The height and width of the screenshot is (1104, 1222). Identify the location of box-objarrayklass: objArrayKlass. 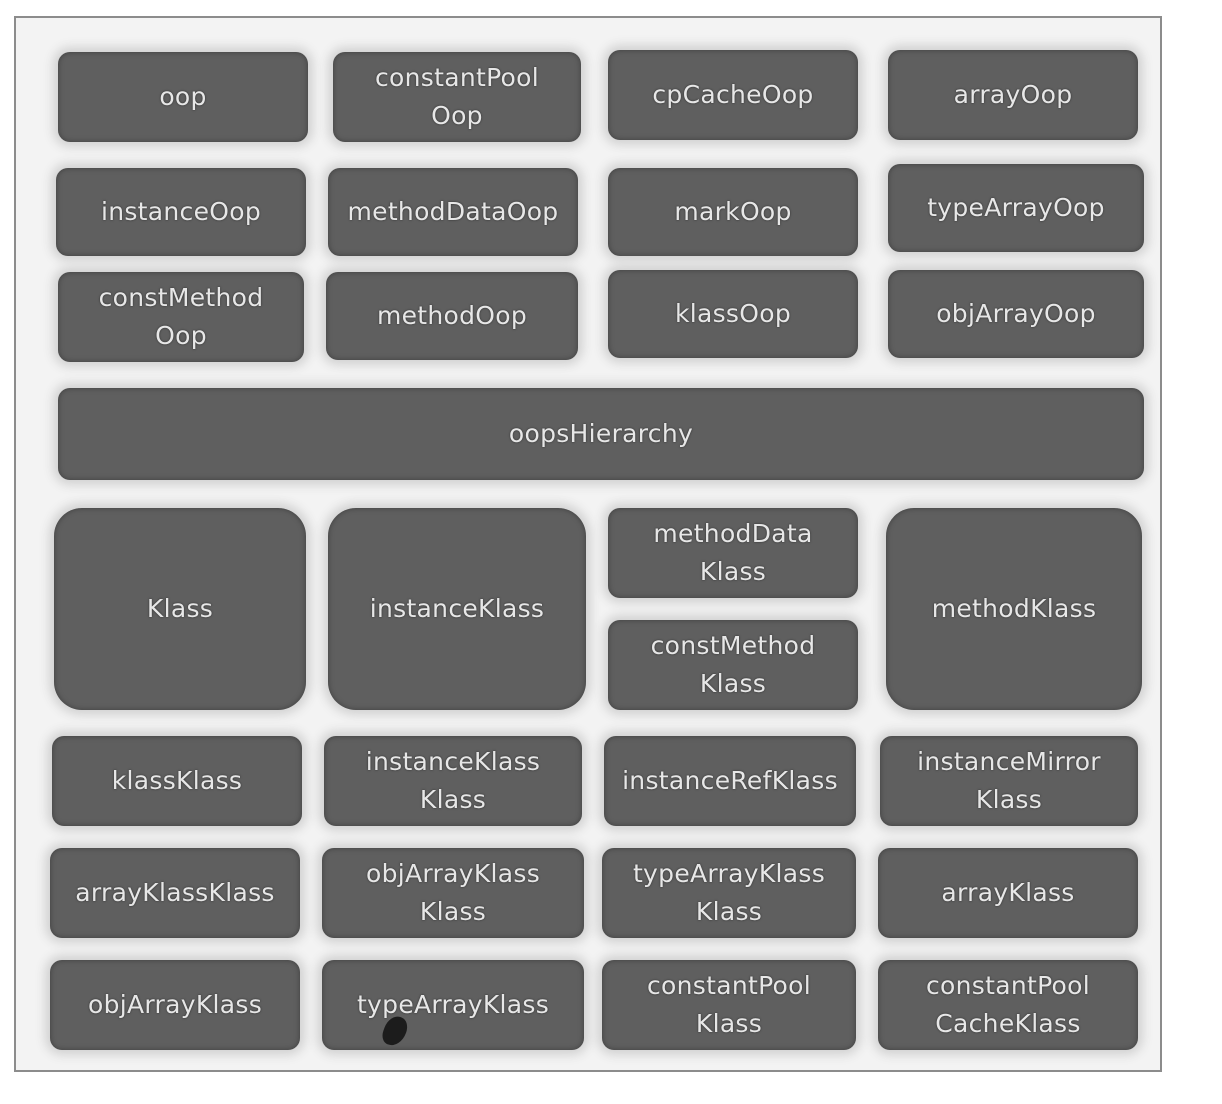
(175, 1005).